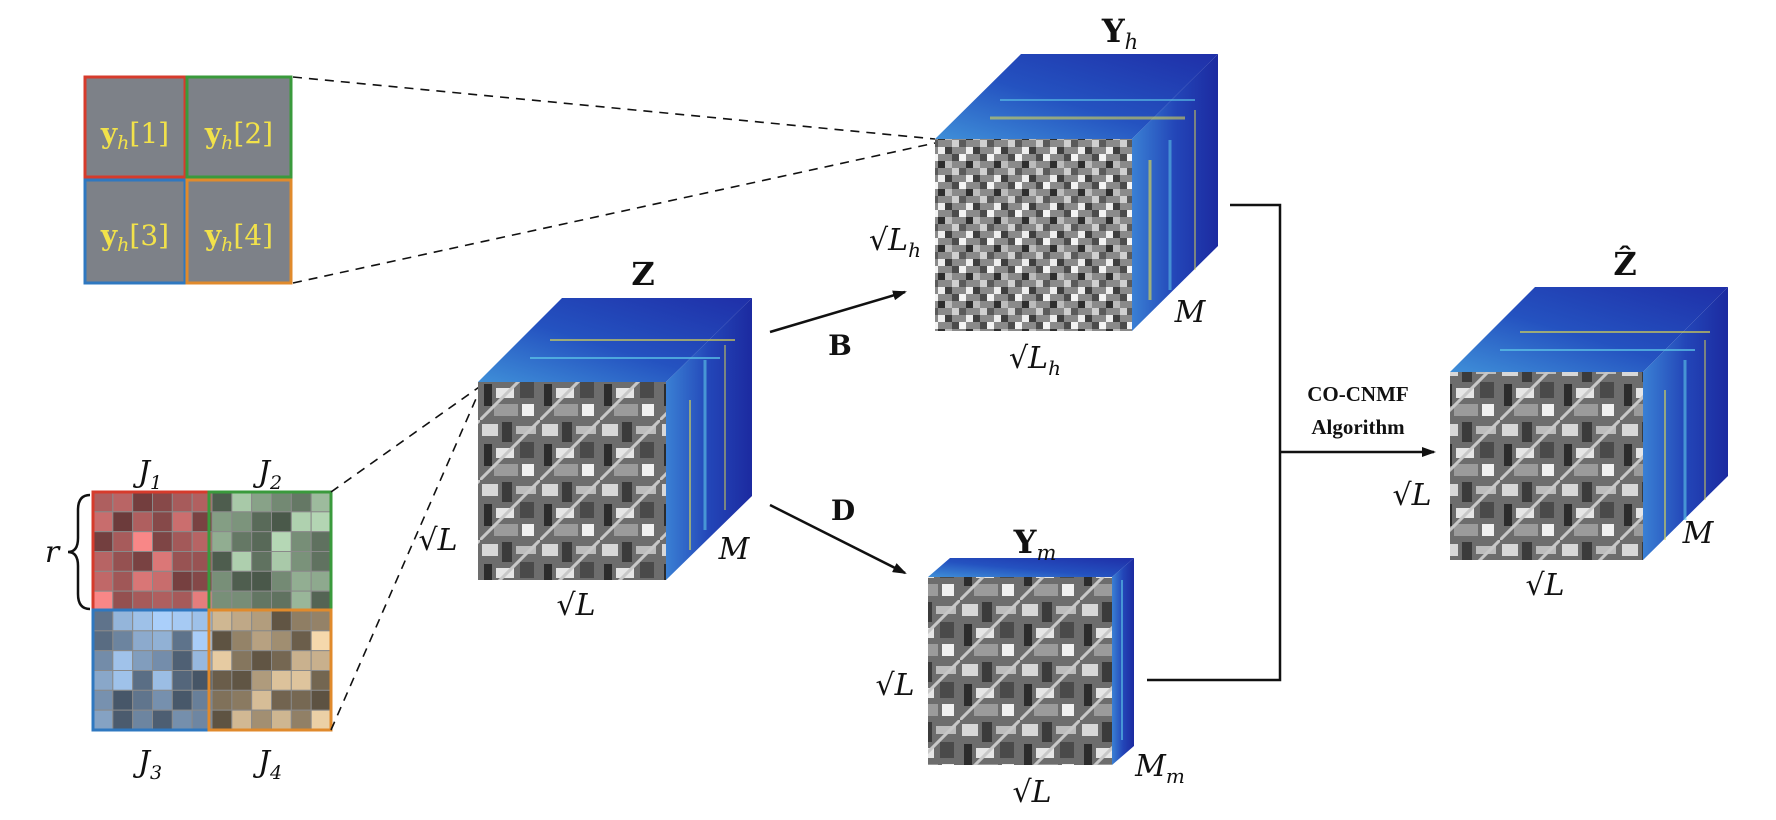  I want to click on cube-z: Z √L √L M, so click(585, 439).